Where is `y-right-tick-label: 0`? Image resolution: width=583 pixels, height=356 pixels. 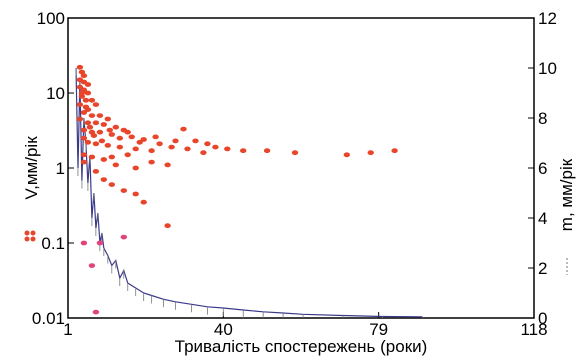
y-right-tick-label: 0 is located at coordinates (542, 318).